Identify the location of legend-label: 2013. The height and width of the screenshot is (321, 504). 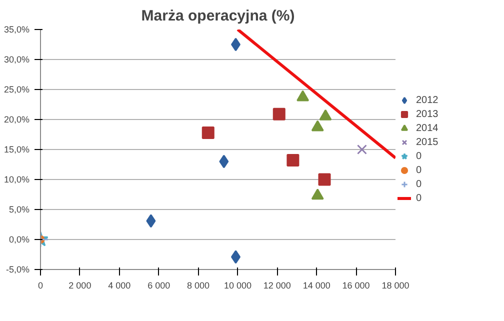
(427, 114).